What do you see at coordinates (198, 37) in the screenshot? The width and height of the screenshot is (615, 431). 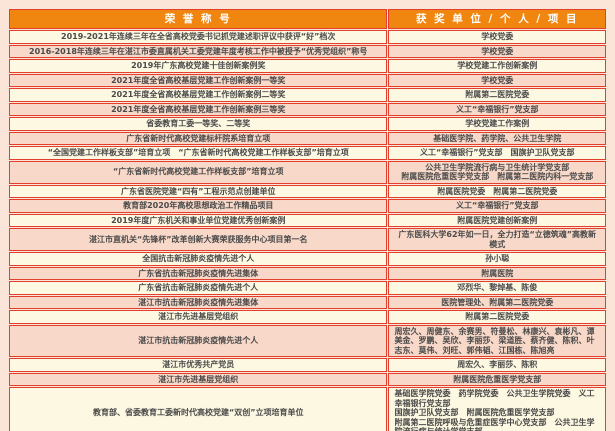 I see `honor-cell: 2019-2021年连续三年在全省高校党委书记抓党建述职评议中获评“好”档次` at bounding box center [198, 37].